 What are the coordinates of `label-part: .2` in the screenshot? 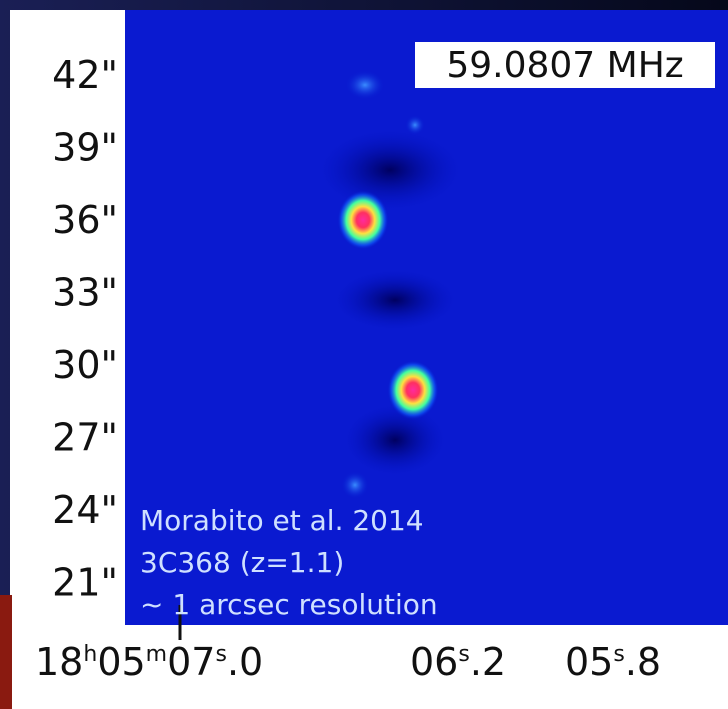 It's located at (488, 662).